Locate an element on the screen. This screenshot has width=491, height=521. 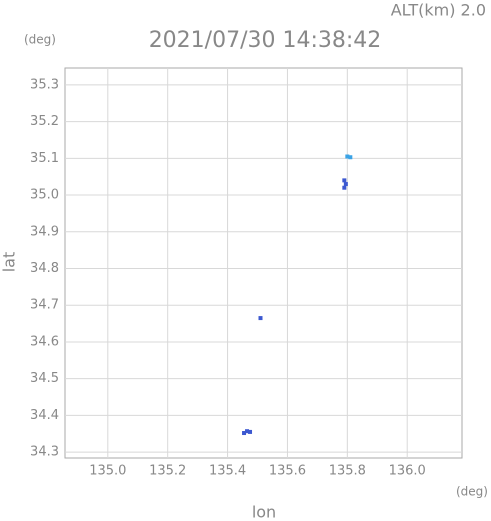
y-tick-label: 34.8 is located at coordinates (44, 268).